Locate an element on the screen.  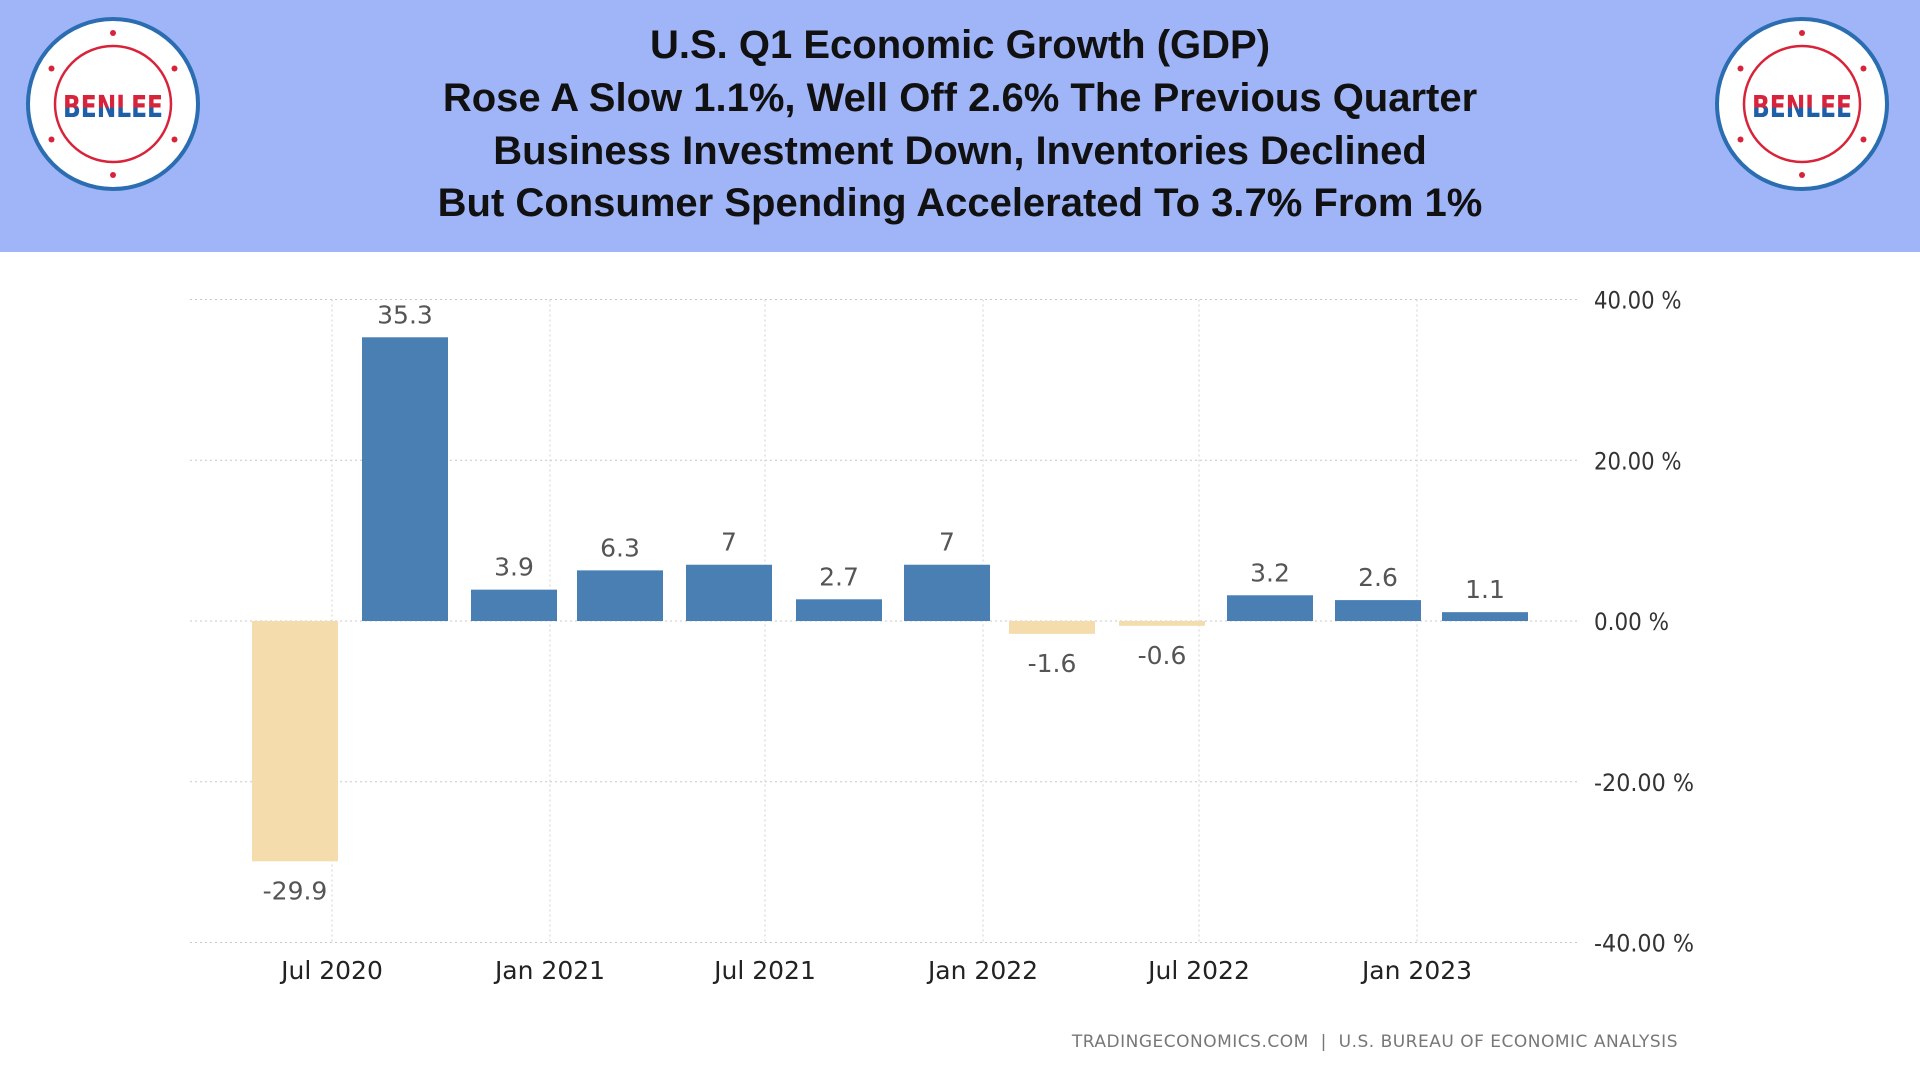
data-label: 2.7 is located at coordinates (839, 576).